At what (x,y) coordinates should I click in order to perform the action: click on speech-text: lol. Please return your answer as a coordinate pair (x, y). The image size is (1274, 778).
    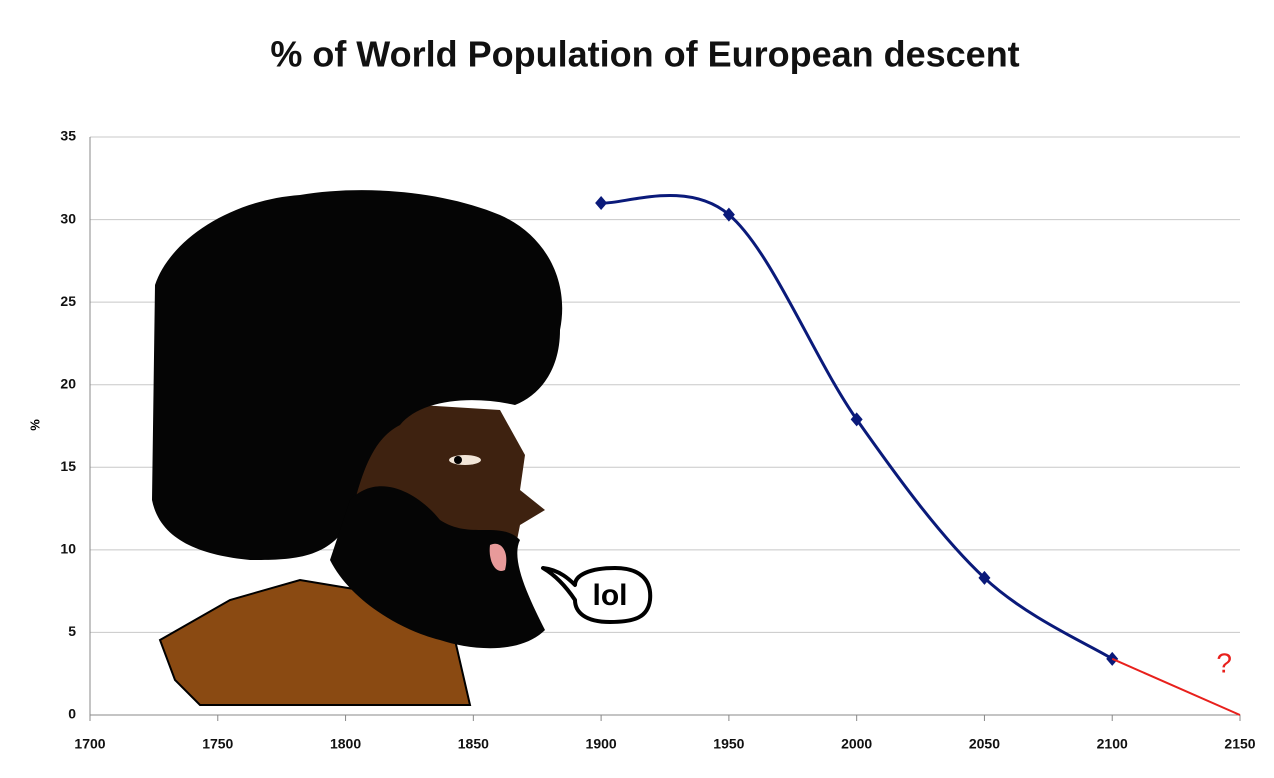
    Looking at the image, I should click on (610, 595).